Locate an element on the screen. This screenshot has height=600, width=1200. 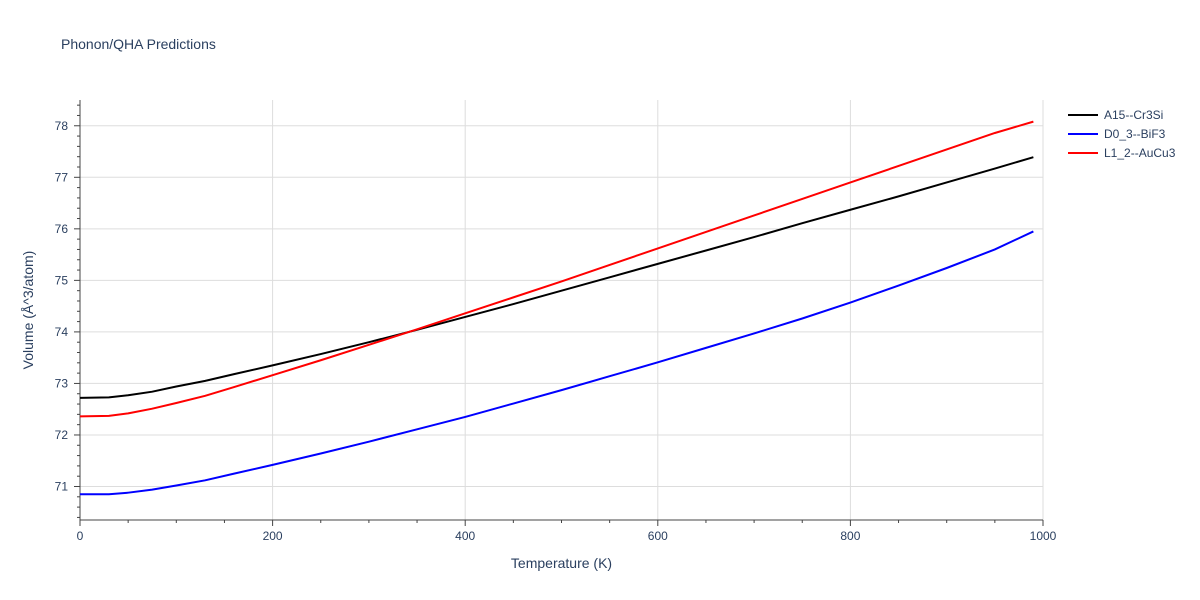
y-tick-label: 72 is located at coordinates (62, 435).